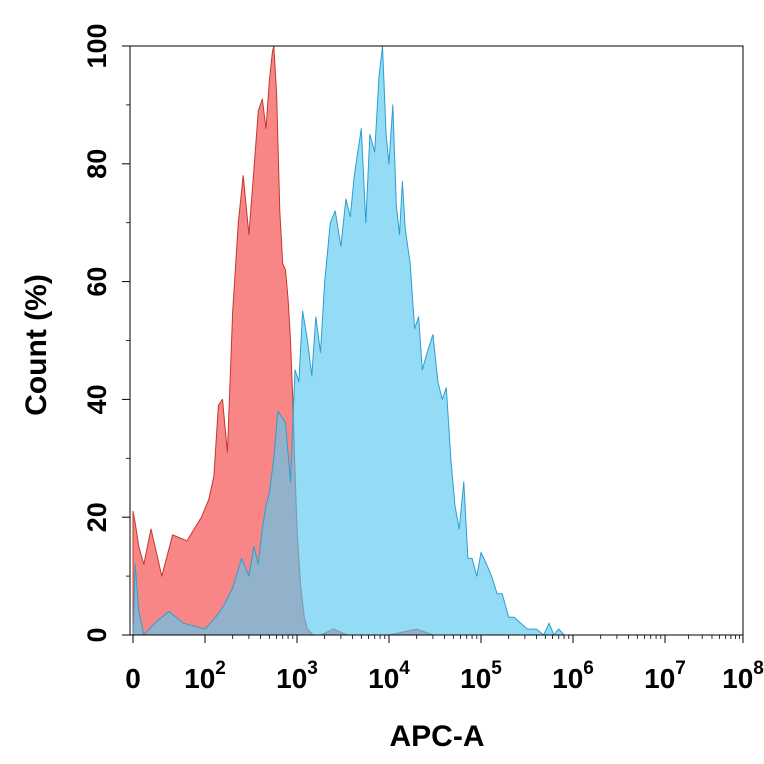 The height and width of the screenshot is (764, 764). What do you see at coordinates (205, 676) in the screenshot?
I see `x-tick-label: 10²` at bounding box center [205, 676].